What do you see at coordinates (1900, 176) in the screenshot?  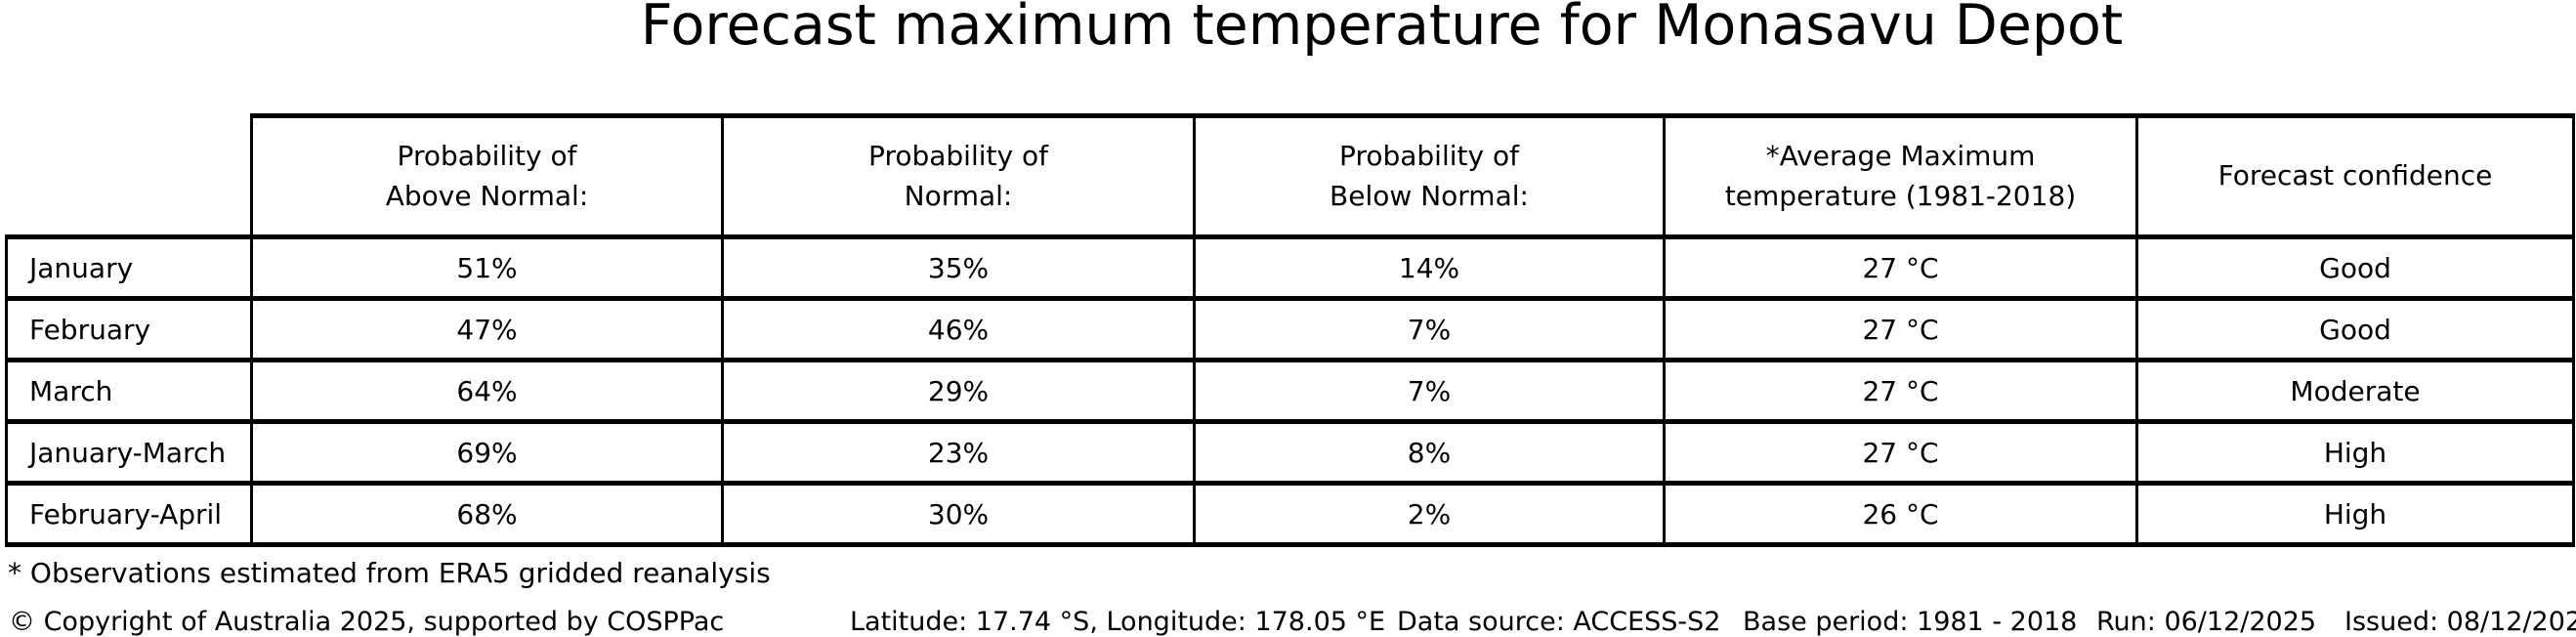 I see `col-header-avg-max-temp: *Average Maximum temperature (1981-2018)` at bounding box center [1900, 176].